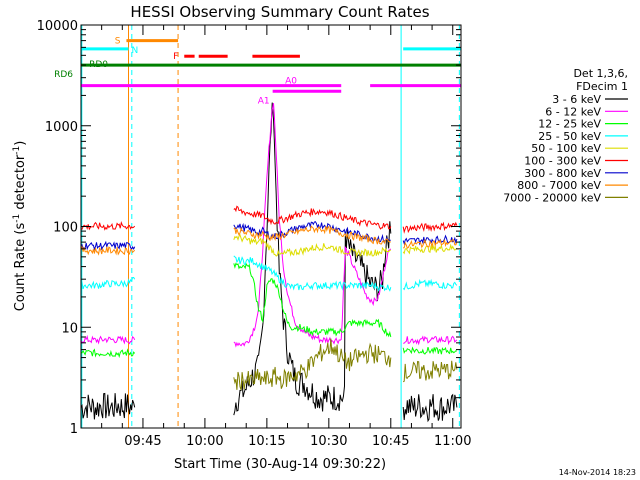  Describe the element at coordinates (65, 228) in the screenshot. I see `y-tick-label: 100` at that location.